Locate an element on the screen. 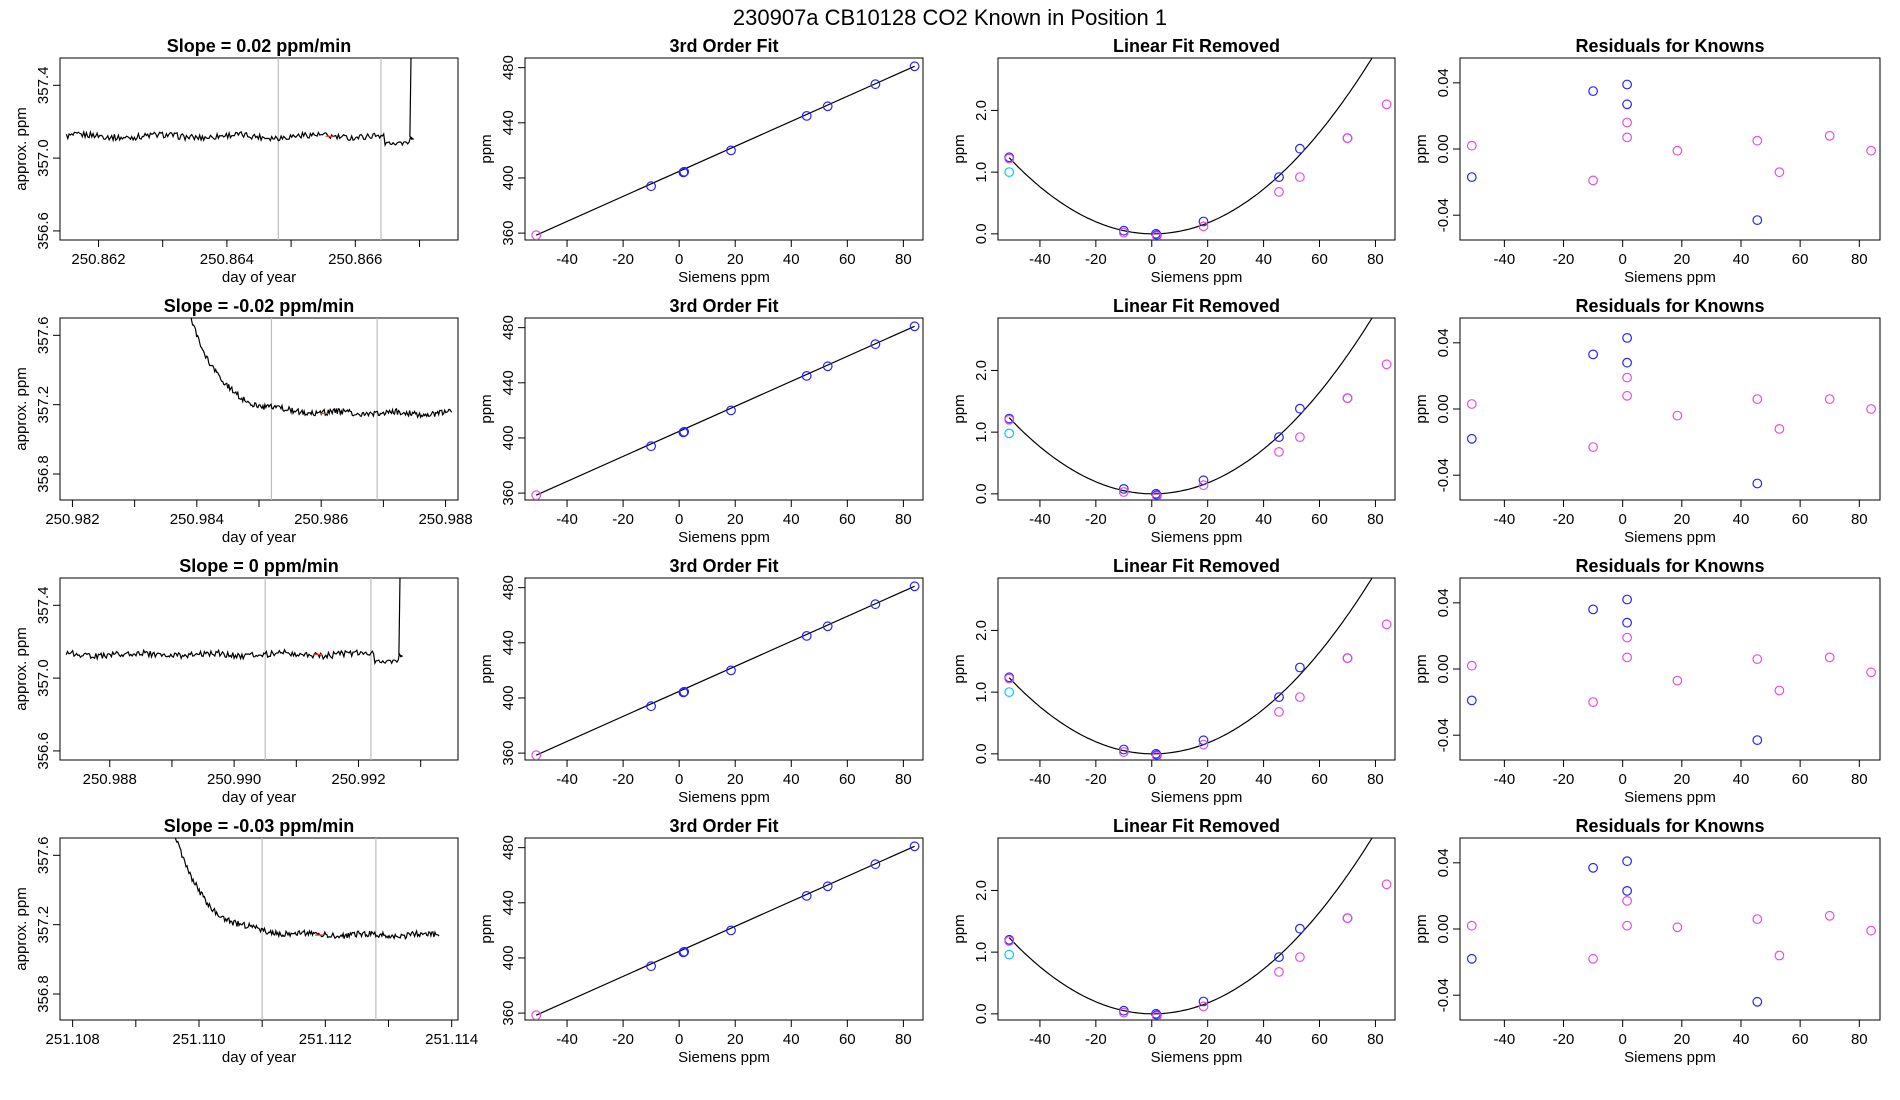 The image size is (1900, 1100). y-tick-label: 356.6 is located at coordinates (43, 231).